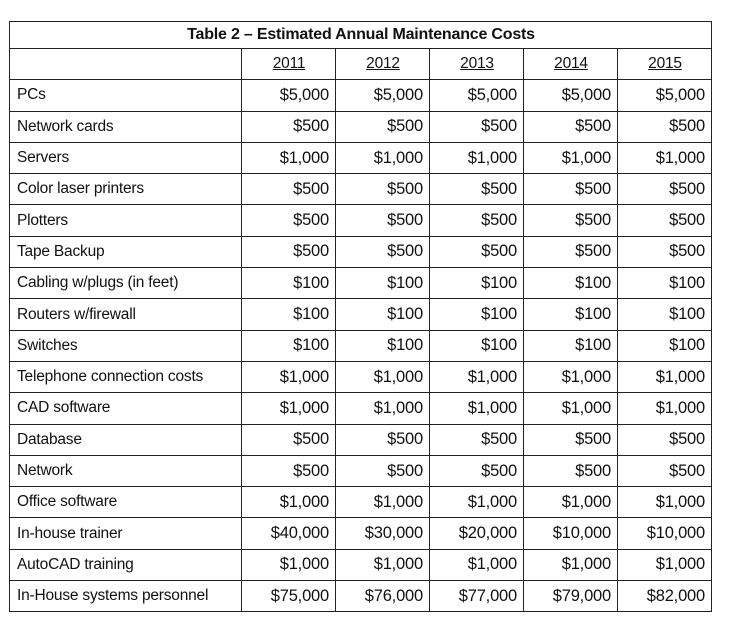 The width and height of the screenshot is (735, 633). What do you see at coordinates (288, 533) in the screenshot?
I see `cost-cell: $40,000` at bounding box center [288, 533].